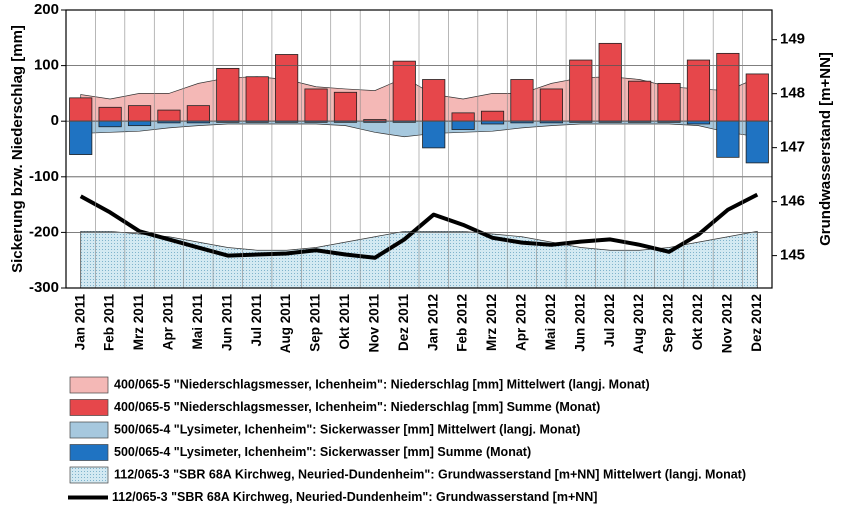  What do you see at coordinates (668, 323) in the screenshot?
I see `x-tick-label: Sep 2012` at bounding box center [668, 323].